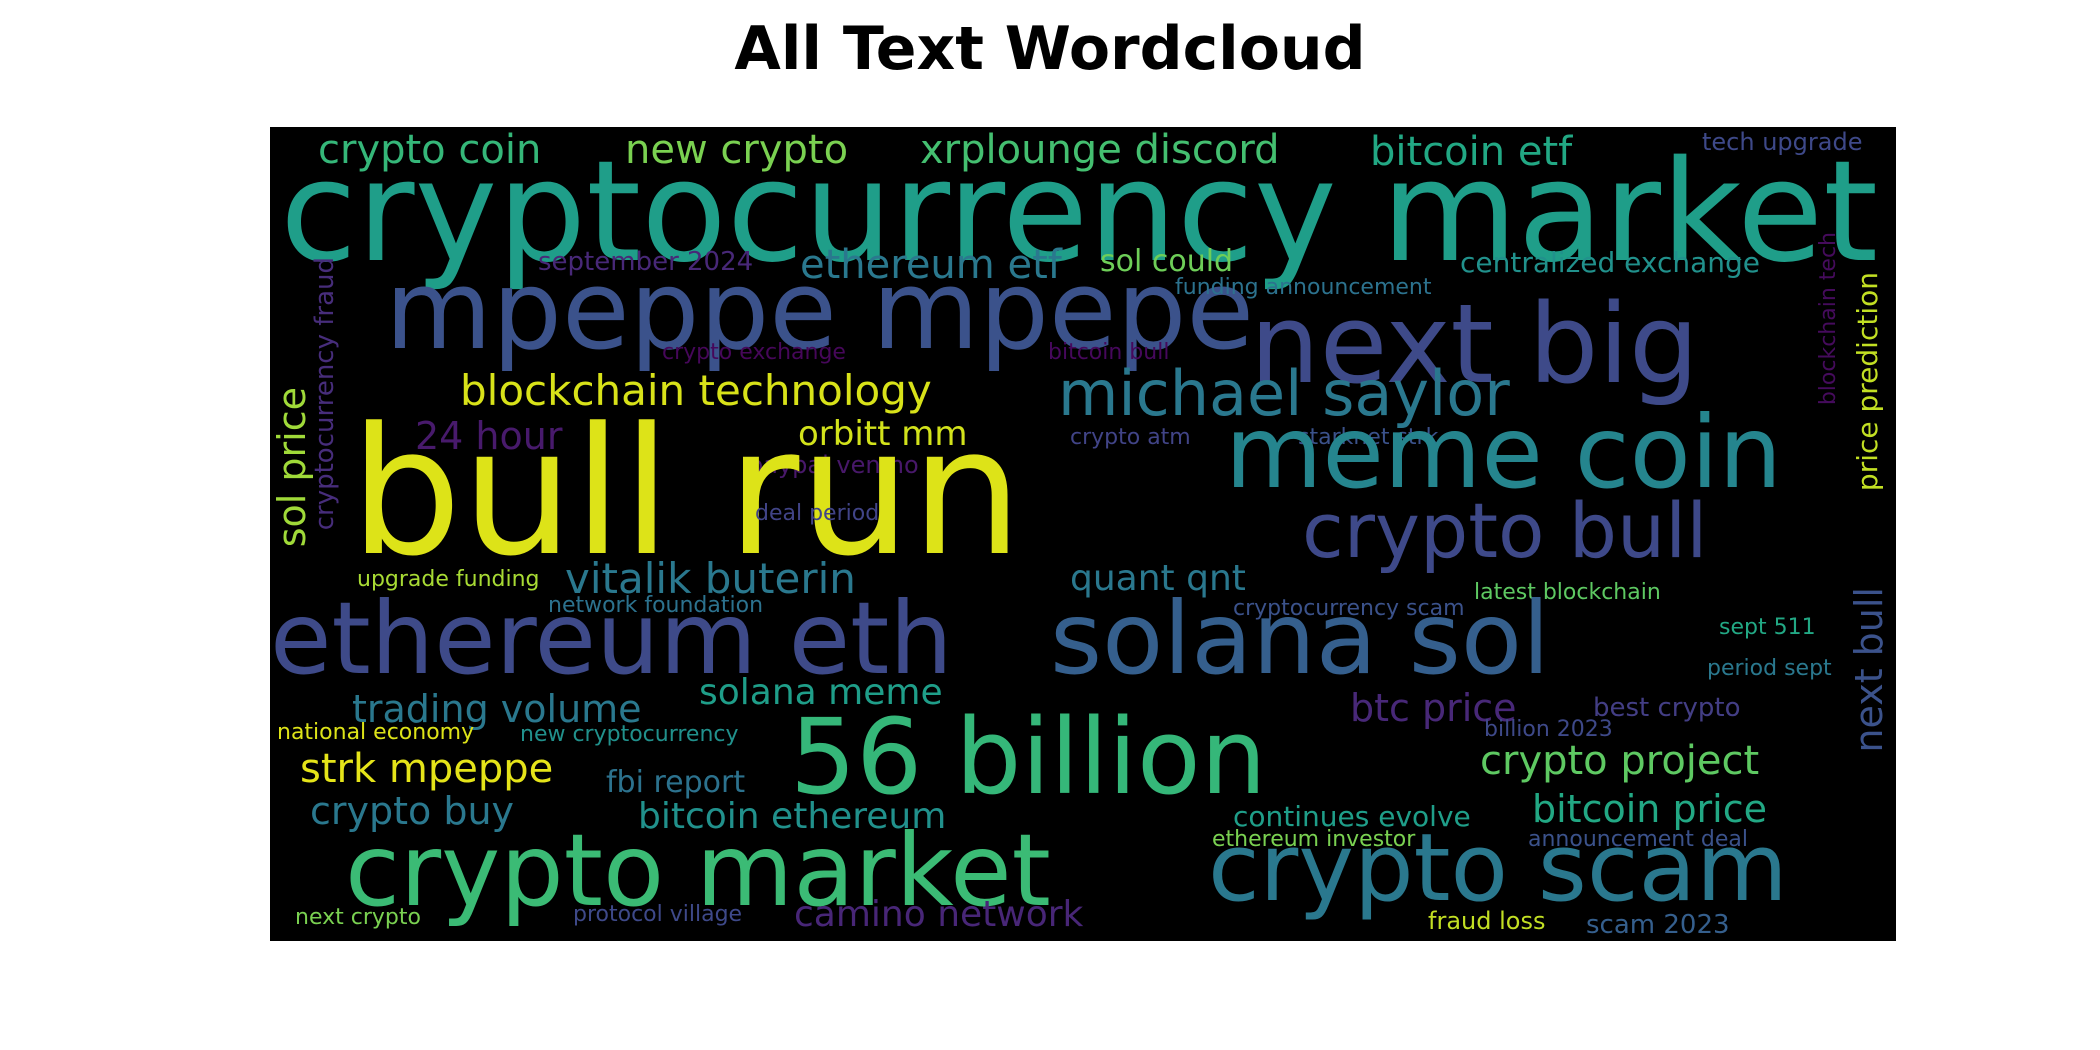 The image size is (2100, 1050). Describe the element at coordinates (1769, 668) in the screenshot. I see `wordcloud-word: period sept` at that location.